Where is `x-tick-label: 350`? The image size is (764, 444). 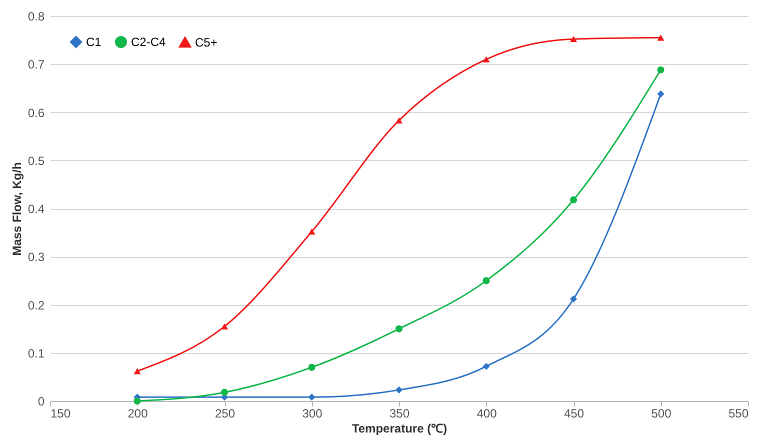
x-tick-label: 350 is located at coordinates (399, 413).